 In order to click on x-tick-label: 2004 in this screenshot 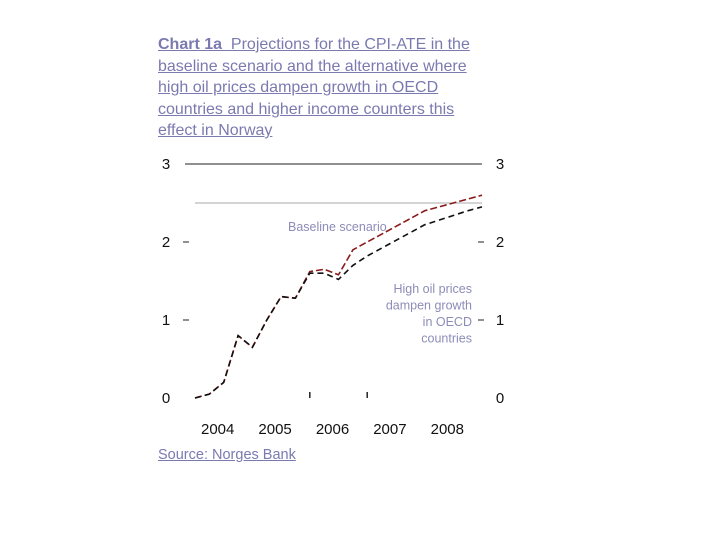, I will do `click(217, 429)`.